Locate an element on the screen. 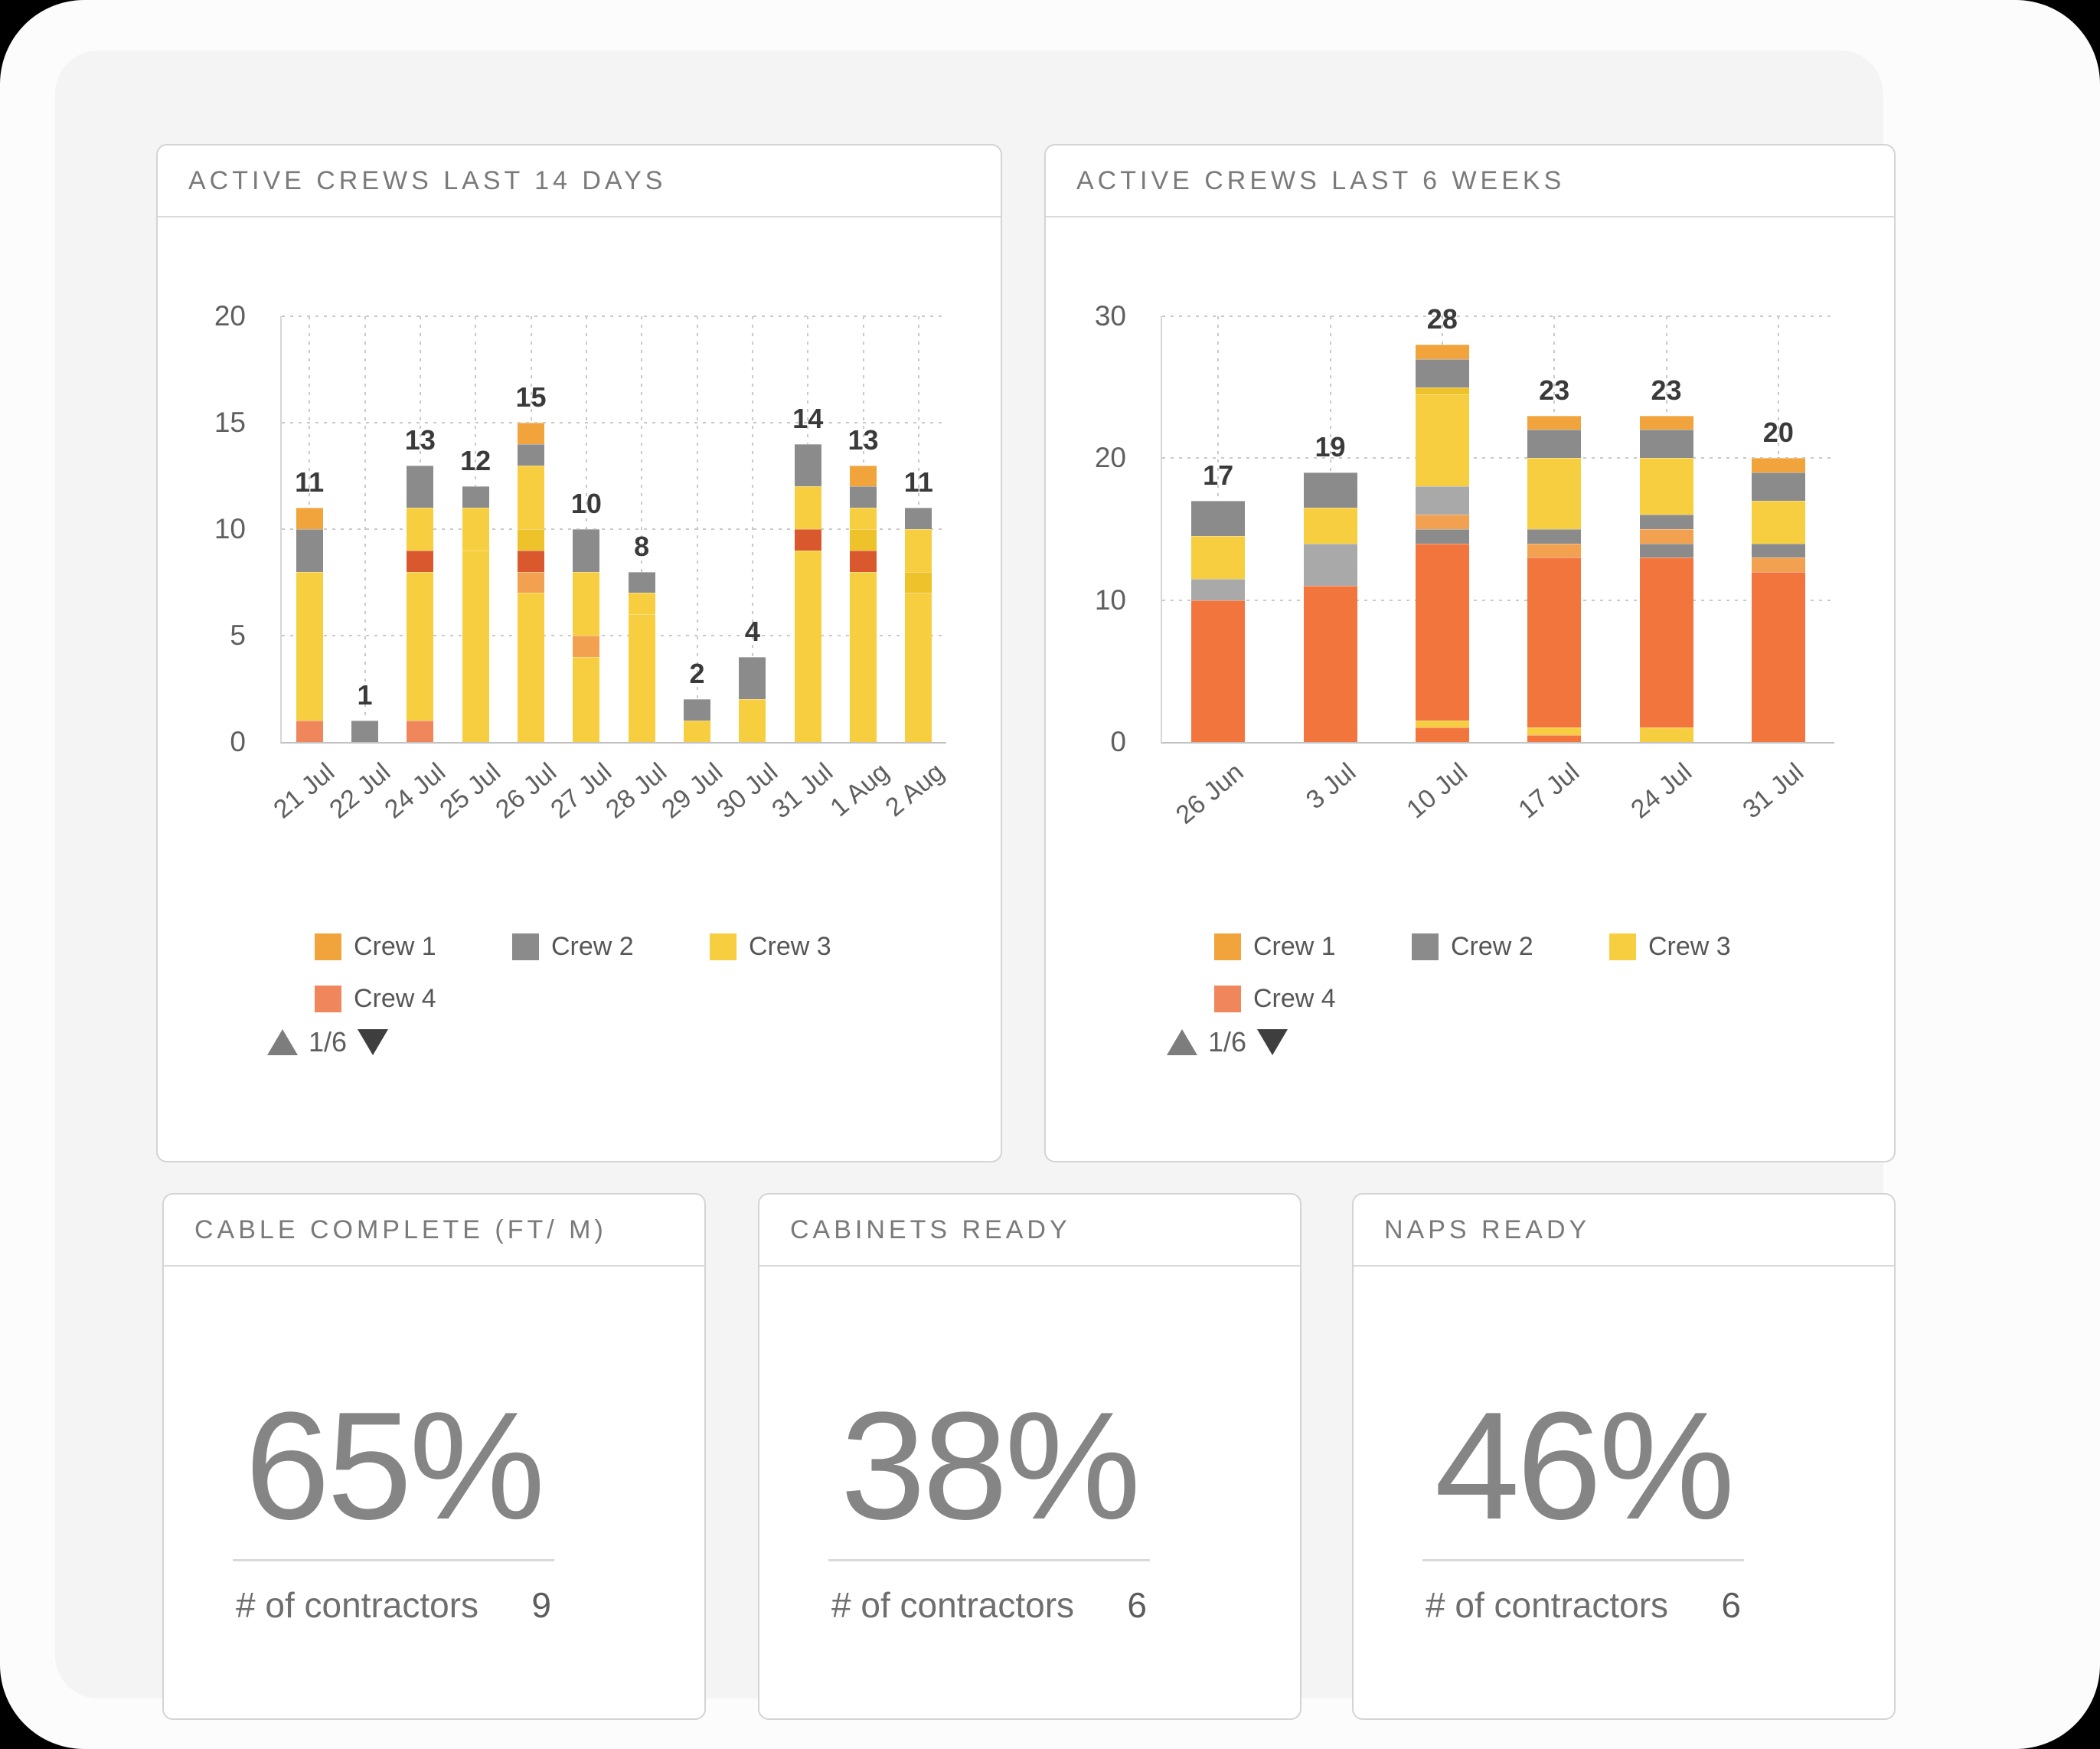 The height and width of the screenshot is (1749, 2100). bar-29-jul is located at coordinates (697, 720).